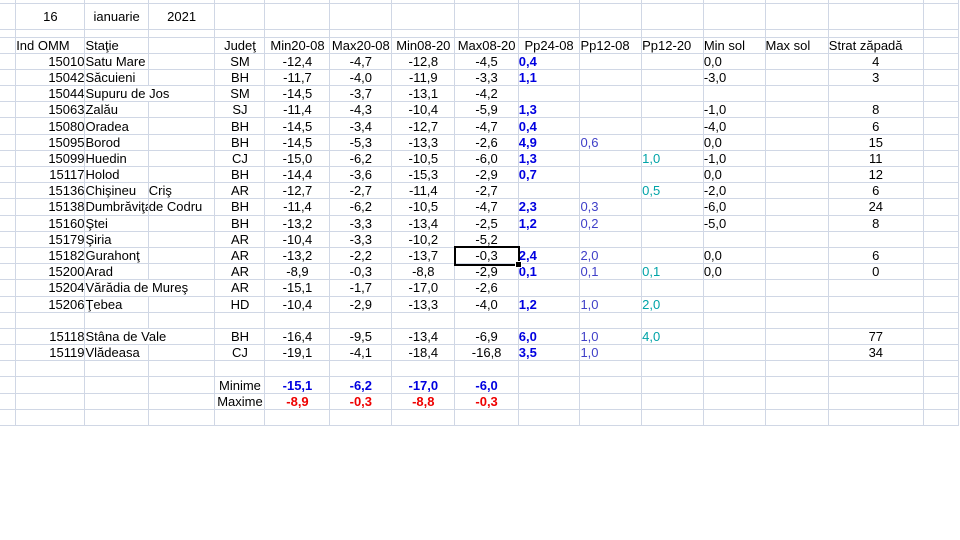 Image resolution: width=960 pixels, height=540 pixels. Describe the element at coordinates (672, 256) in the screenshot. I see `cell-15182-pp1220` at that location.